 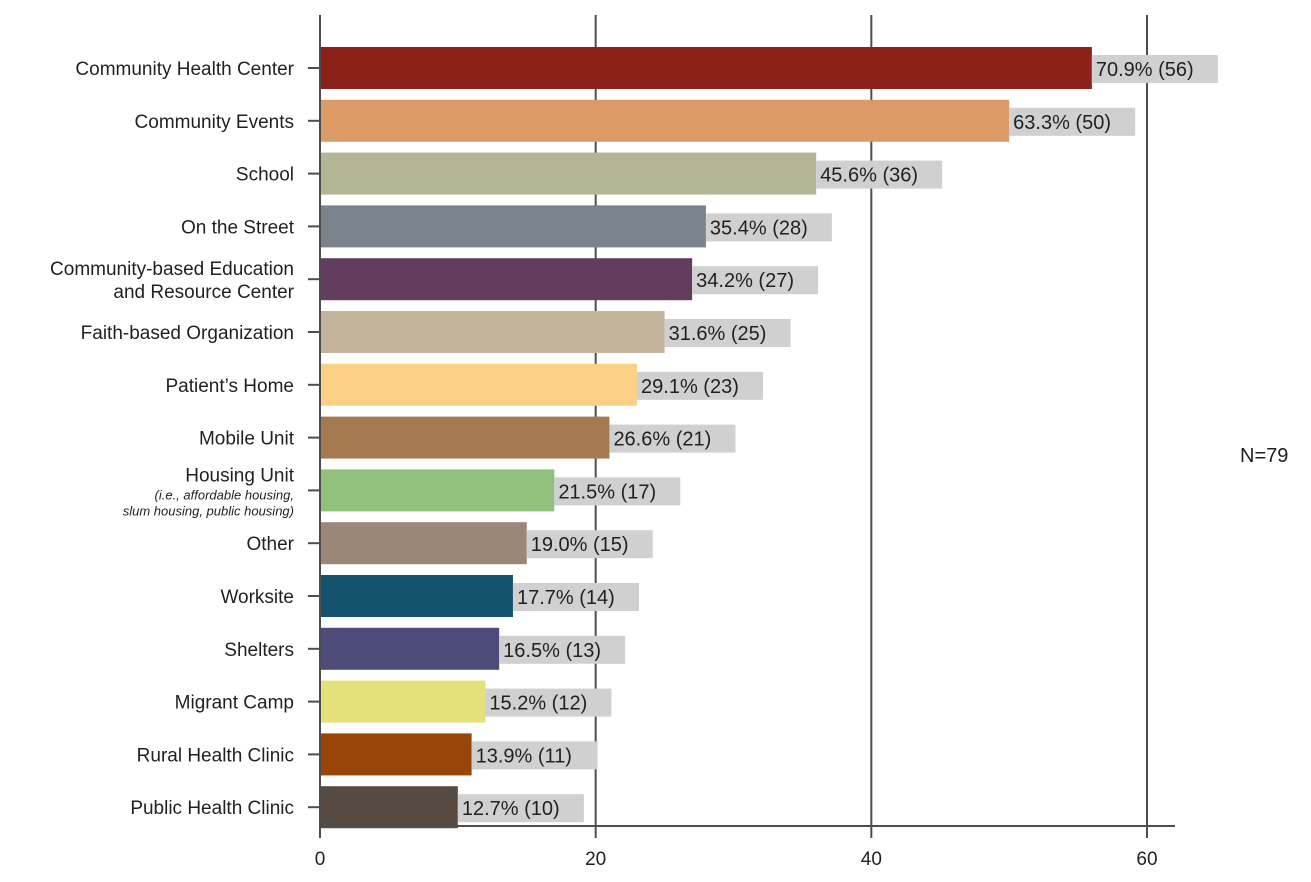 What do you see at coordinates (234, 703) in the screenshot?
I see `category-label: Migrant Camp` at bounding box center [234, 703].